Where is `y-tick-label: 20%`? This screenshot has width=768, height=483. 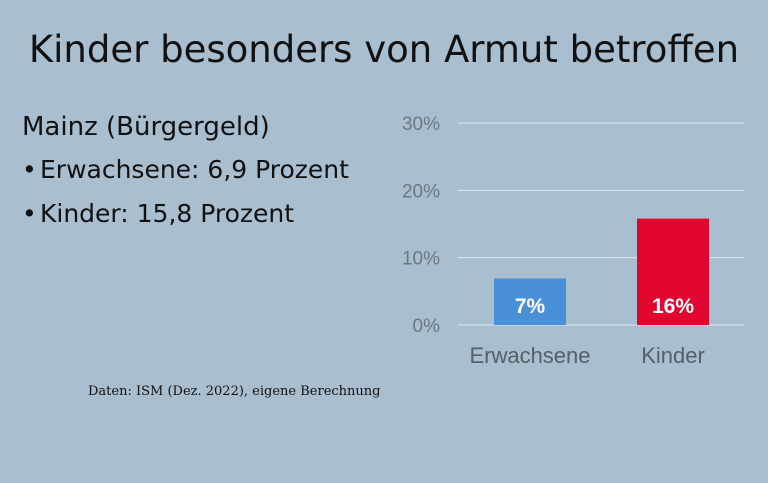 y-tick-label: 20% is located at coordinates (421, 191).